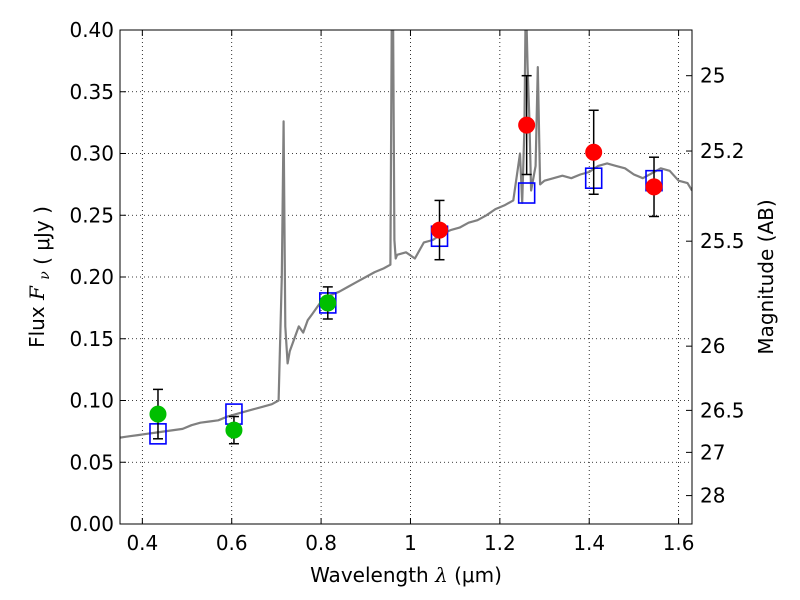 The height and width of the screenshot is (600, 800). Describe the element at coordinates (39, 277) in the screenshot. I see `y-axis-label: Flux F ν ( μJy )` at that location.